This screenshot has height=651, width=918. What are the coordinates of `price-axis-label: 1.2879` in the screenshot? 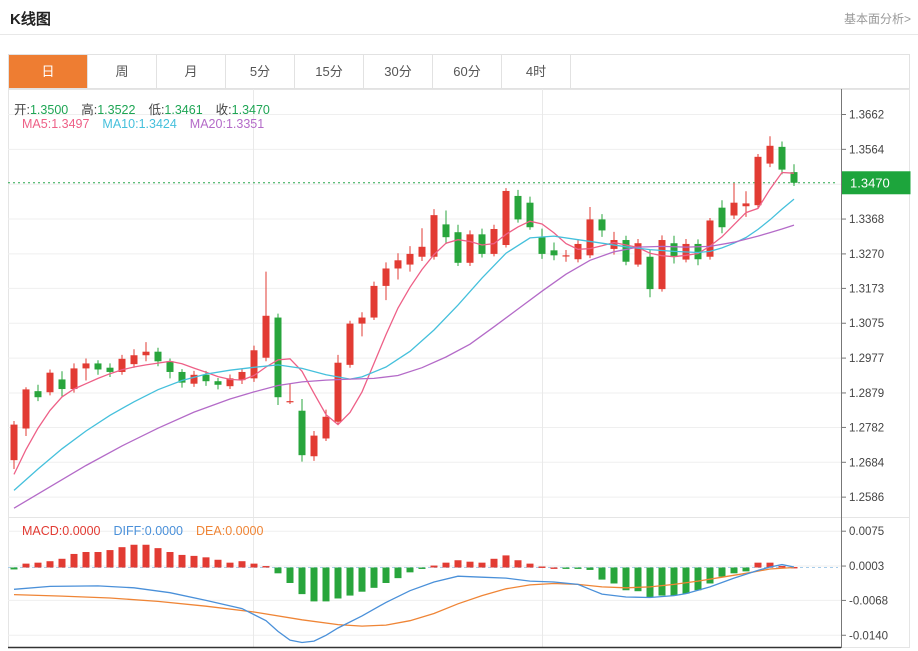 It's located at (866, 394).